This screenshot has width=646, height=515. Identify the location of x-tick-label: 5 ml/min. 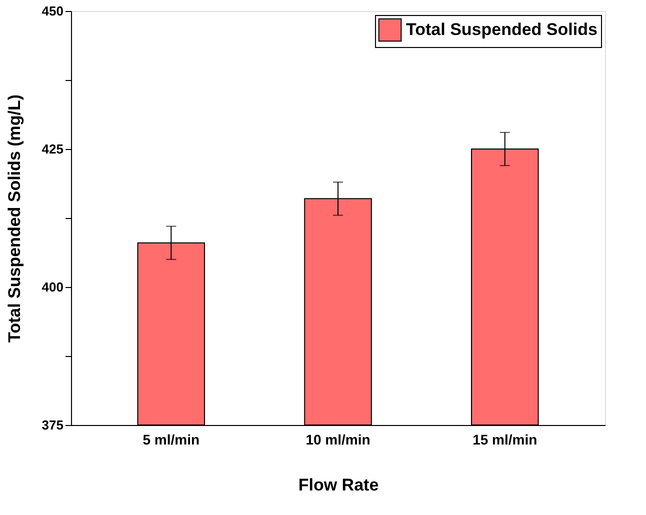
(171, 440).